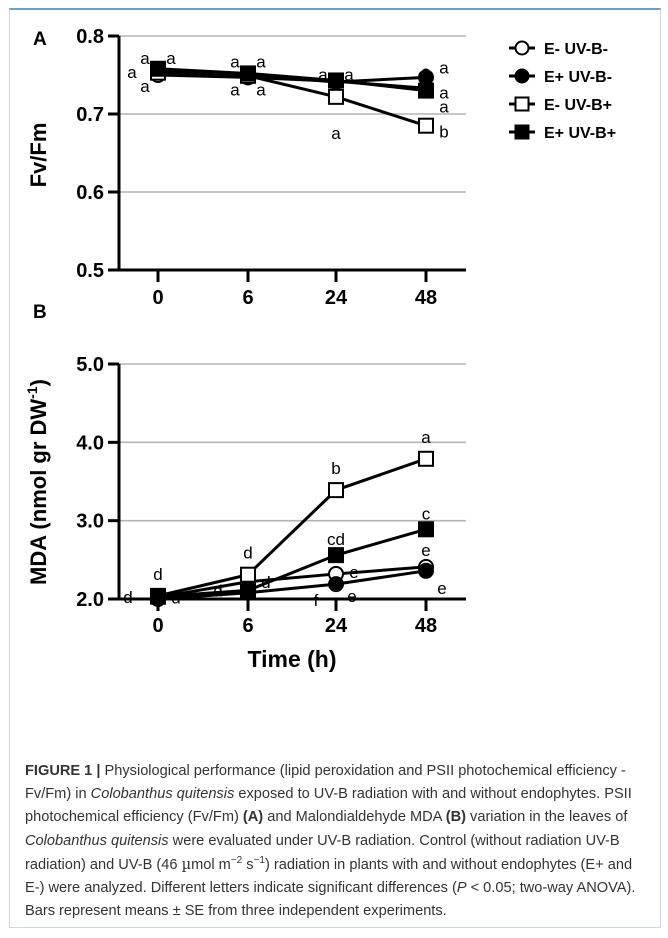  I want to click on y-axis-title: MDA (nmol gr DW-1), so click(37, 482).